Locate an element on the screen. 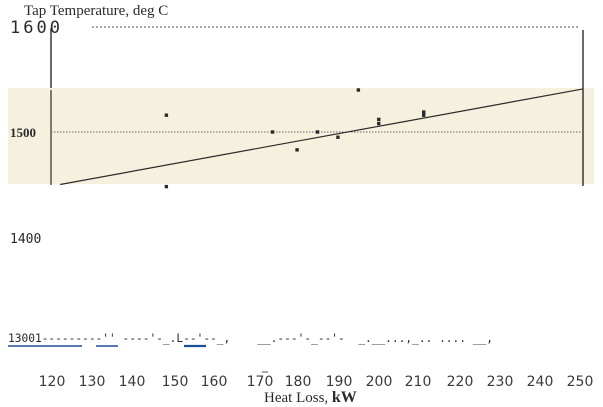 The width and height of the screenshot is (603, 407). x-tick-label: 170 is located at coordinates (260, 382).